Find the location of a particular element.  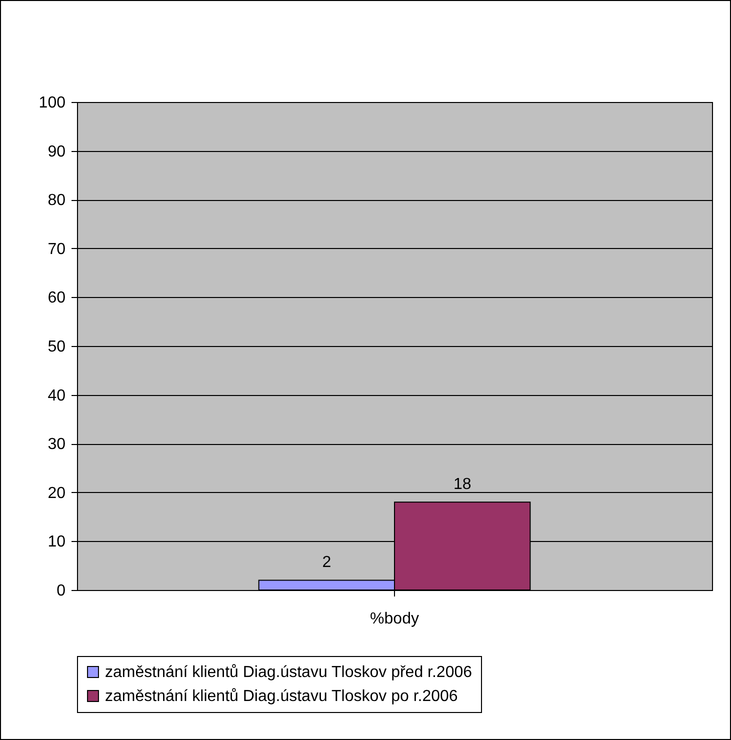

y-tick-label: 50 is located at coordinates (57, 347).